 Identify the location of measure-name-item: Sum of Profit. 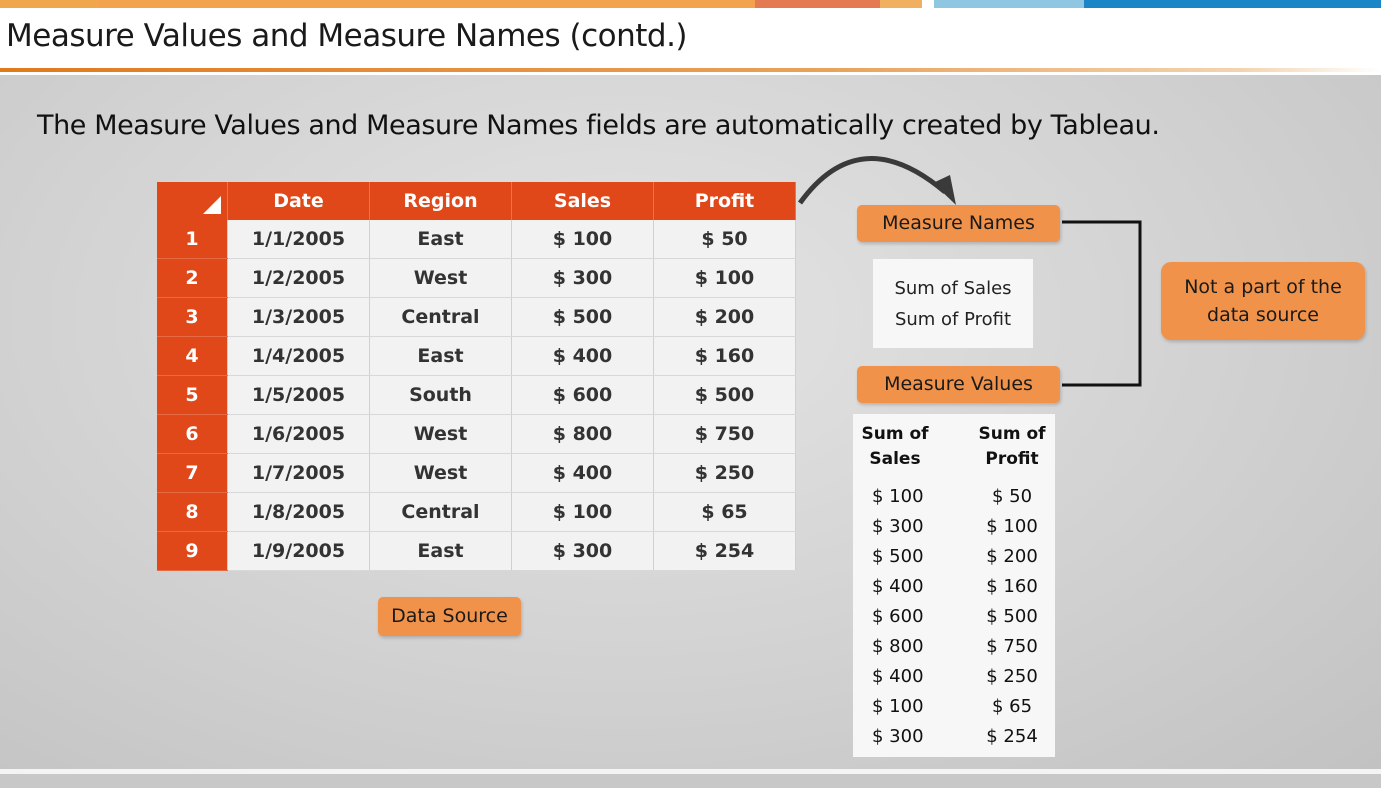
(953, 319).